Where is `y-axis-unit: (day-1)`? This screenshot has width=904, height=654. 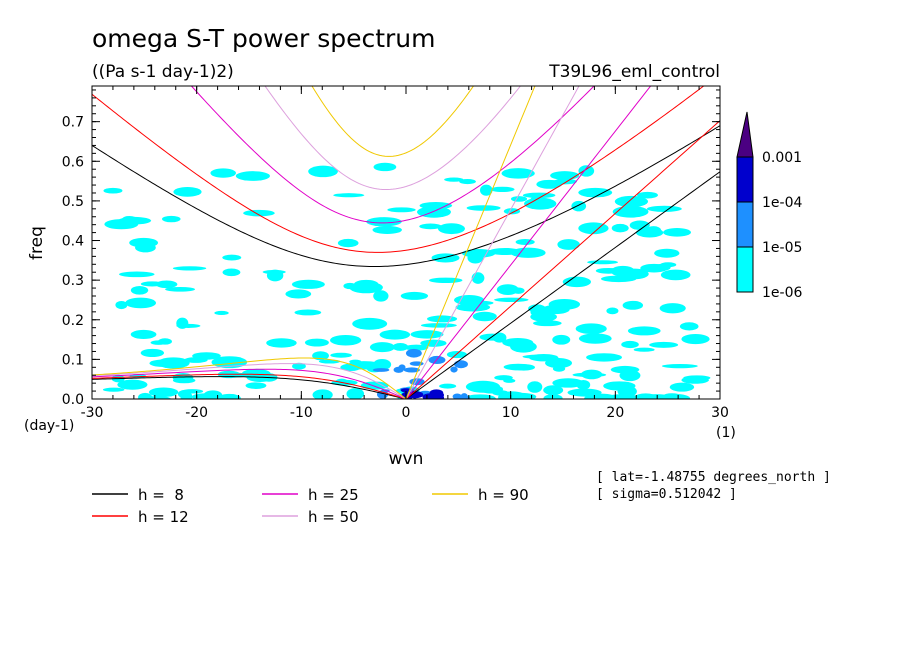 y-axis-unit: (day-1) is located at coordinates (49, 426).